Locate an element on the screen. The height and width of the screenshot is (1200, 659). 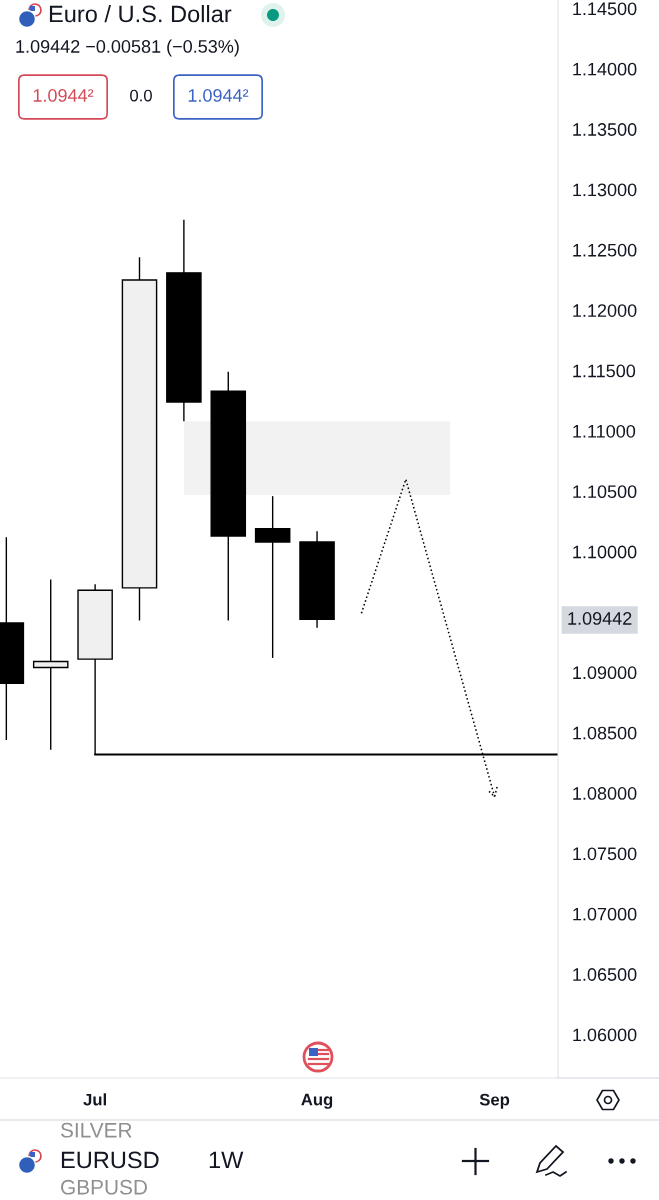
y-tick-label: 1.06000 is located at coordinates (605, 1035).